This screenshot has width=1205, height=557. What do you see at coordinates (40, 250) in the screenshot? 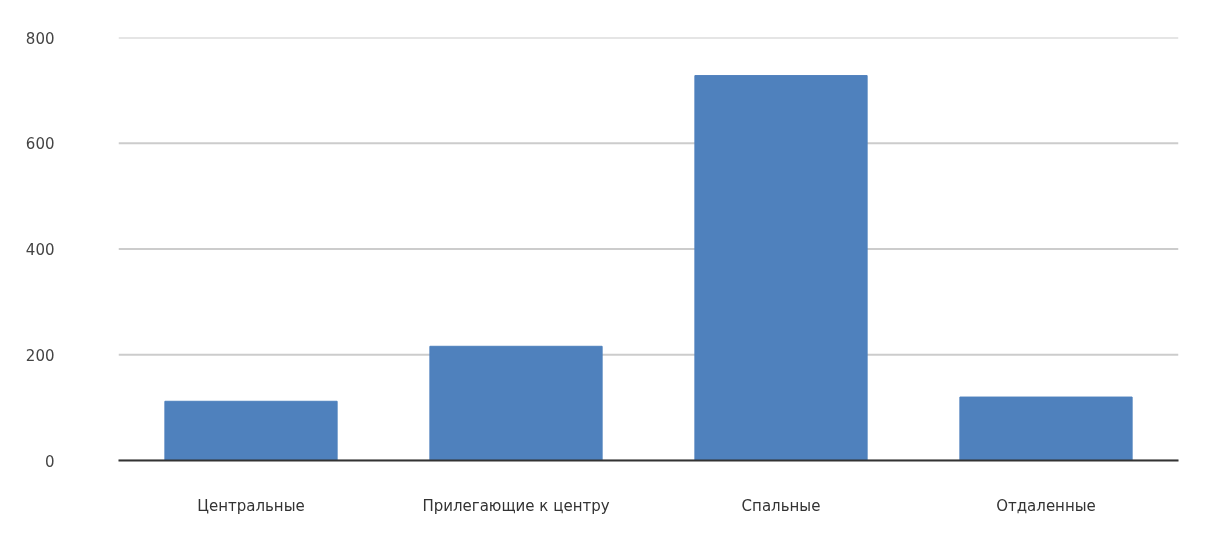
I see `y-tick-label: 400` at bounding box center [40, 250].